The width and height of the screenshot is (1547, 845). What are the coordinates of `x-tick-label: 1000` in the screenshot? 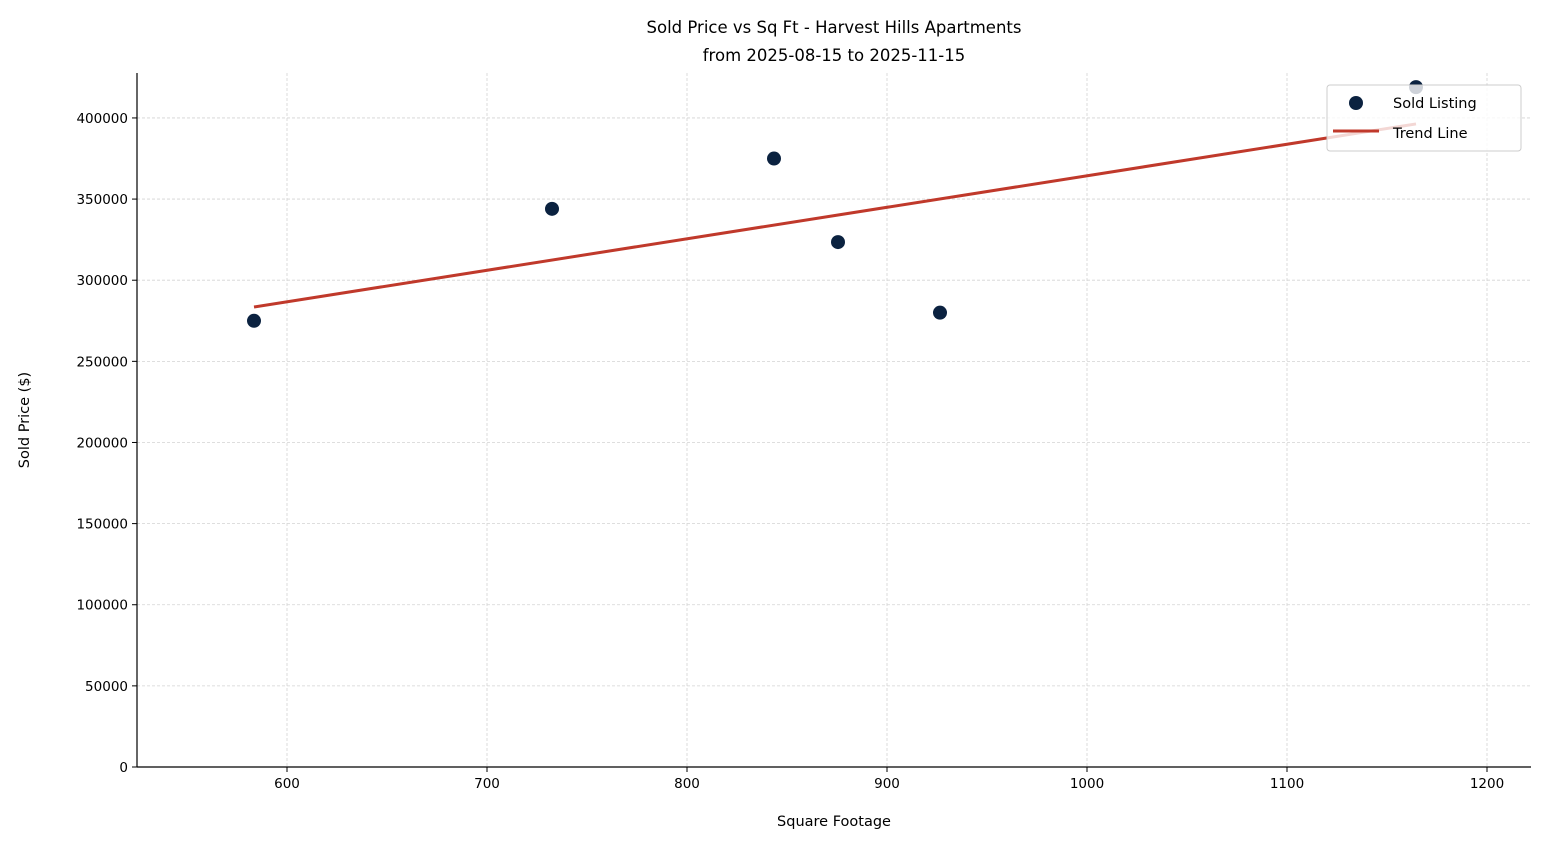 It's located at (1087, 784).